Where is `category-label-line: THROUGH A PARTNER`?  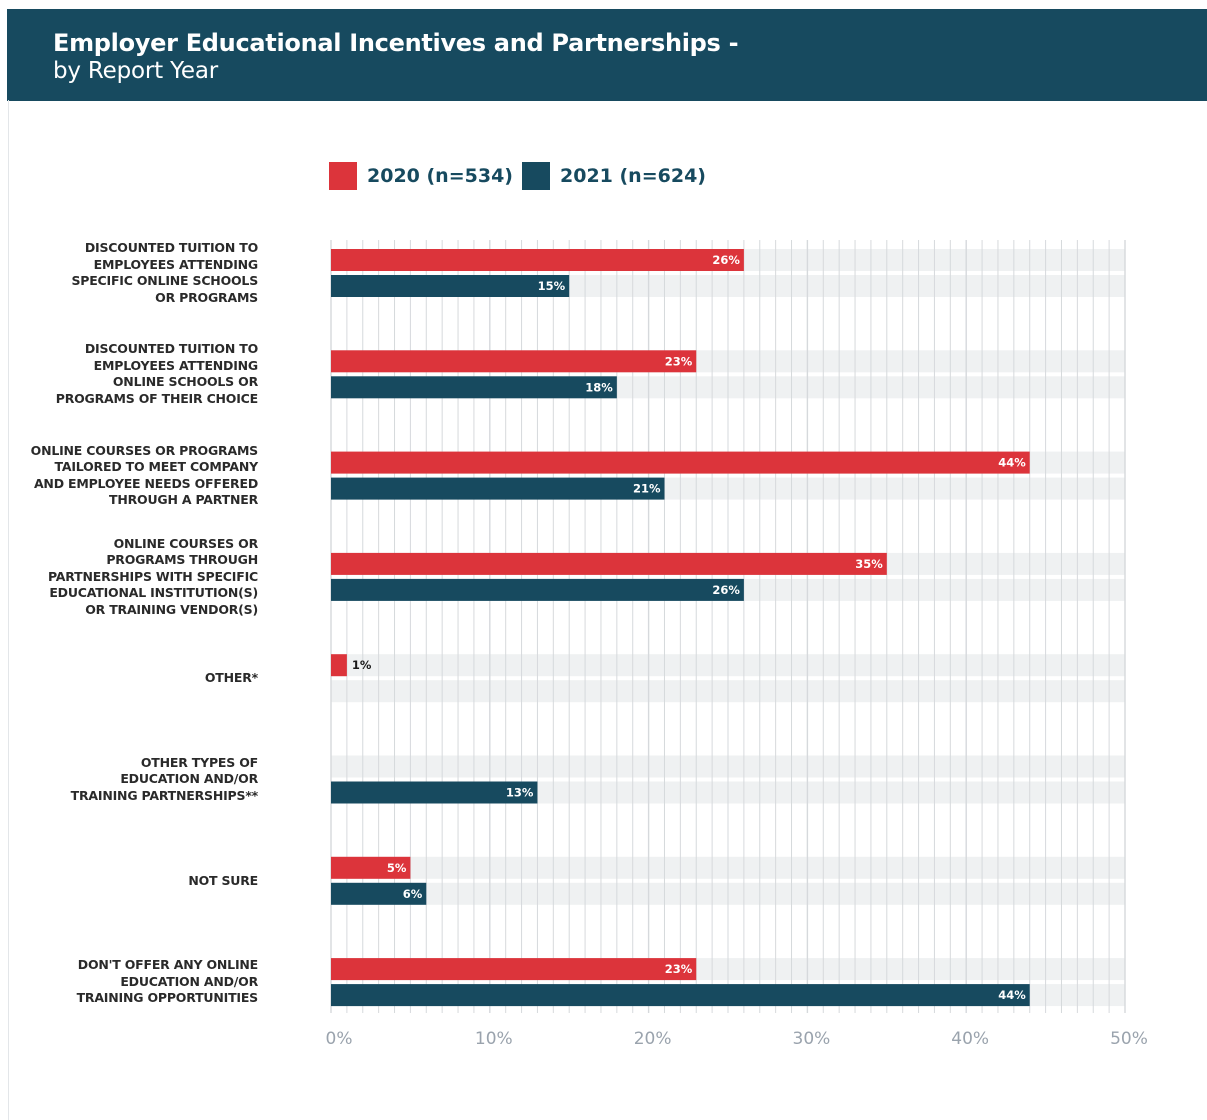 category-label-line: THROUGH A PARTNER is located at coordinates (183, 500).